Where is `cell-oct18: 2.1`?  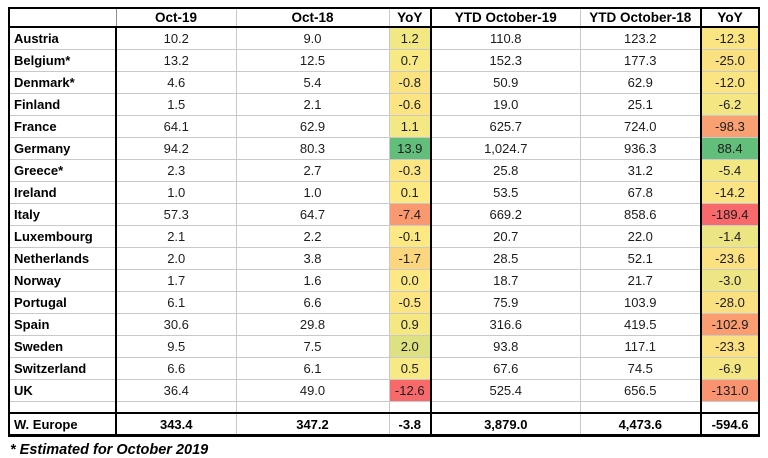
cell-oct18: 2.1 is located at coordinates (313, 104).